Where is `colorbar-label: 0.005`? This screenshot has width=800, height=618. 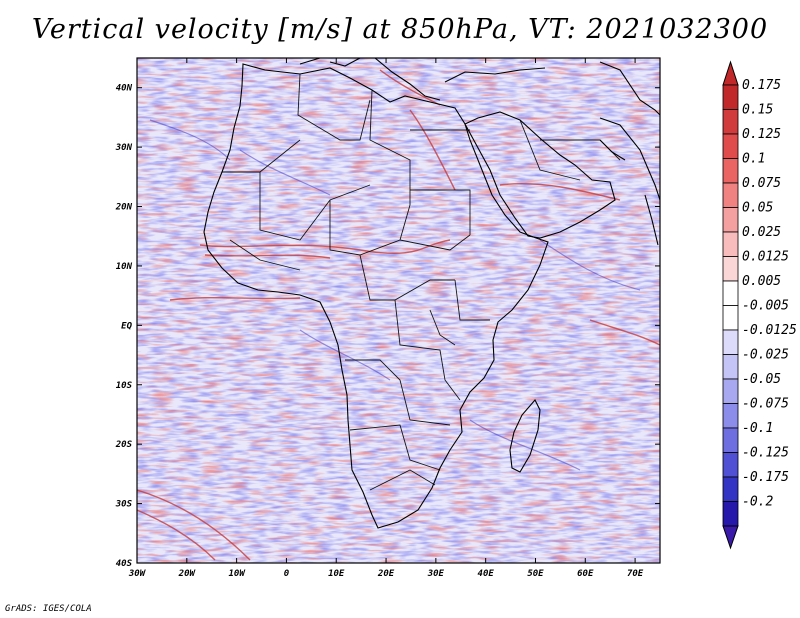 colorbar-label: 0.005 is located at coordinates (761, 281).